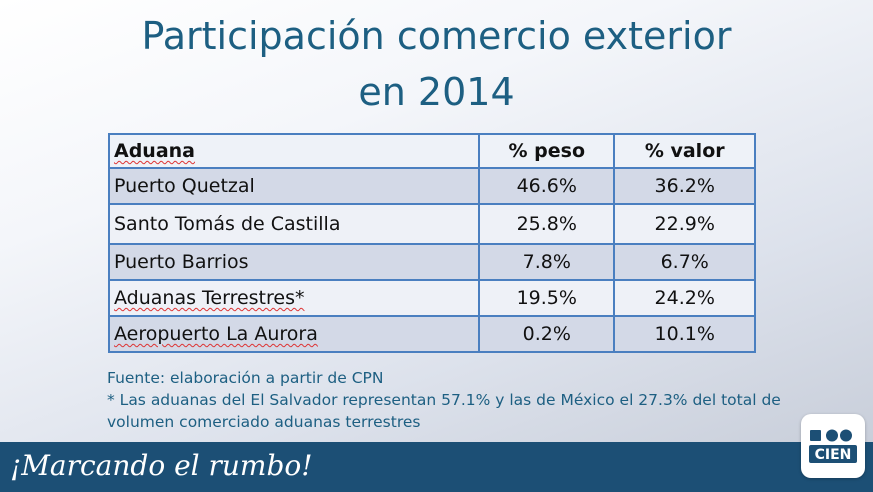  Describe the element at coordinates (547, 334) in the screenshot. I see `cell-peso: 0.2%` at that location.